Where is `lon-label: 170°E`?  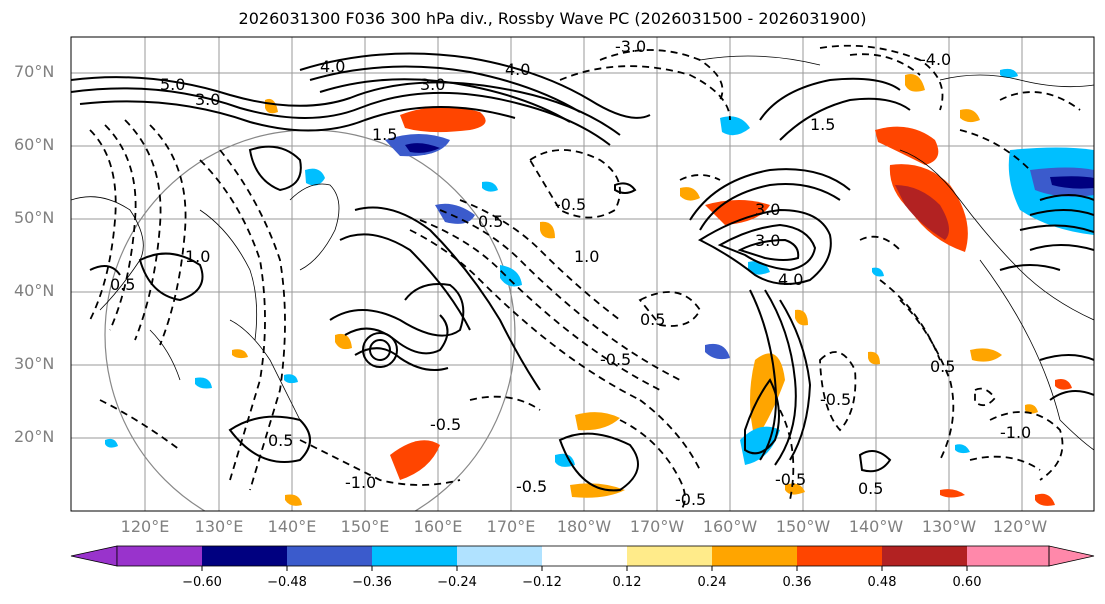 lon-label: 170°E is located at coordinates (511, 526).